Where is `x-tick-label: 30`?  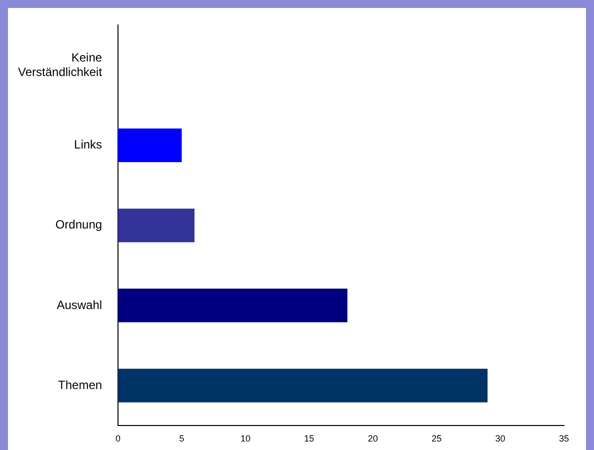
x-tick-label: 30 is located at coordinates (500, 438).